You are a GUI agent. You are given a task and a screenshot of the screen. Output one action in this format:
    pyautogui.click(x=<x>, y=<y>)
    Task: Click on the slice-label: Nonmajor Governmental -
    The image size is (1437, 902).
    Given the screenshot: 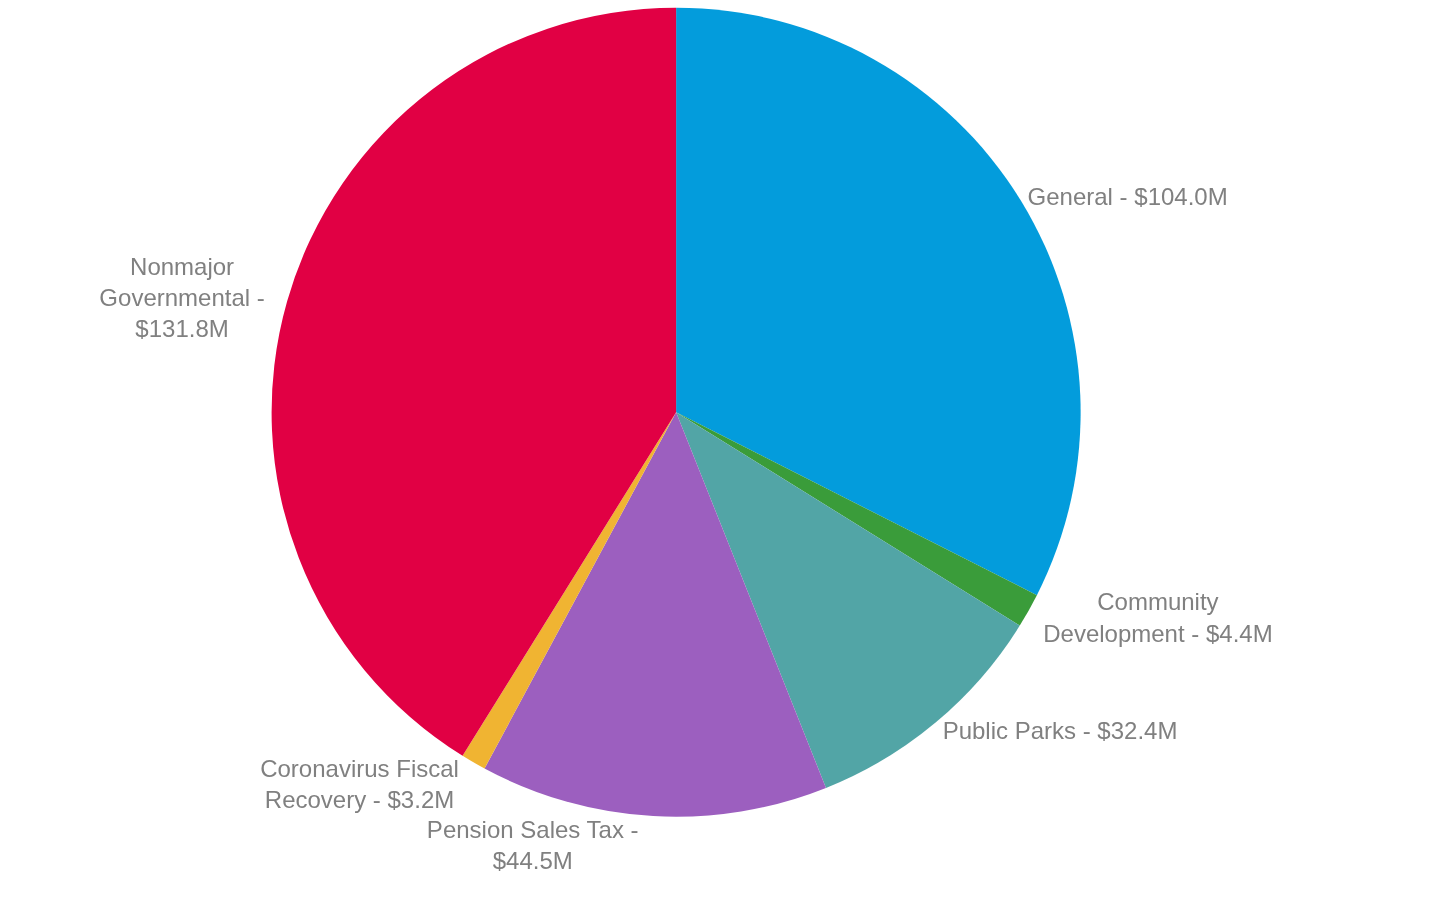 What is the action you would take?
    pyautogui.click(x=182, y=282)
    